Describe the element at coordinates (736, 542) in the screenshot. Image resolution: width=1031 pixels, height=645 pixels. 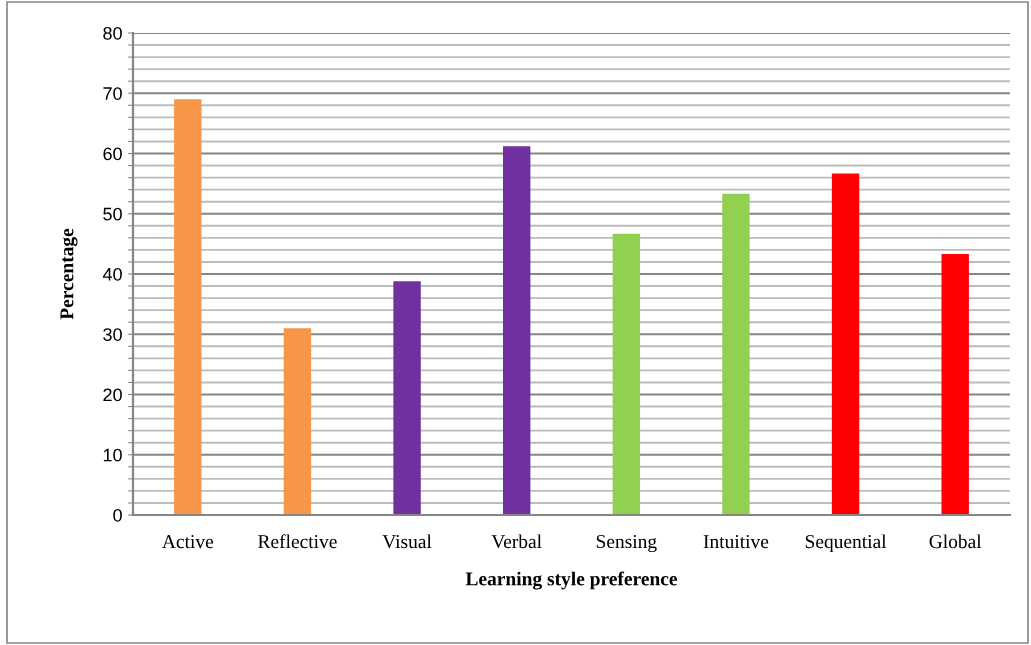
I see `x-tick-label: Intuitive` at that location.